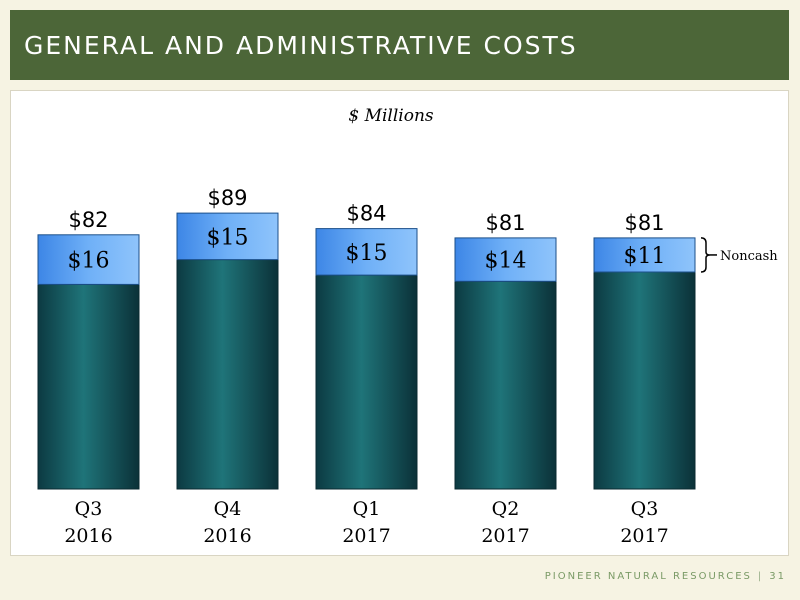 The image size is (800, 600). I want to click on footer: PIONEER NATURAL RESOURCES | 31, so click(665, 576).